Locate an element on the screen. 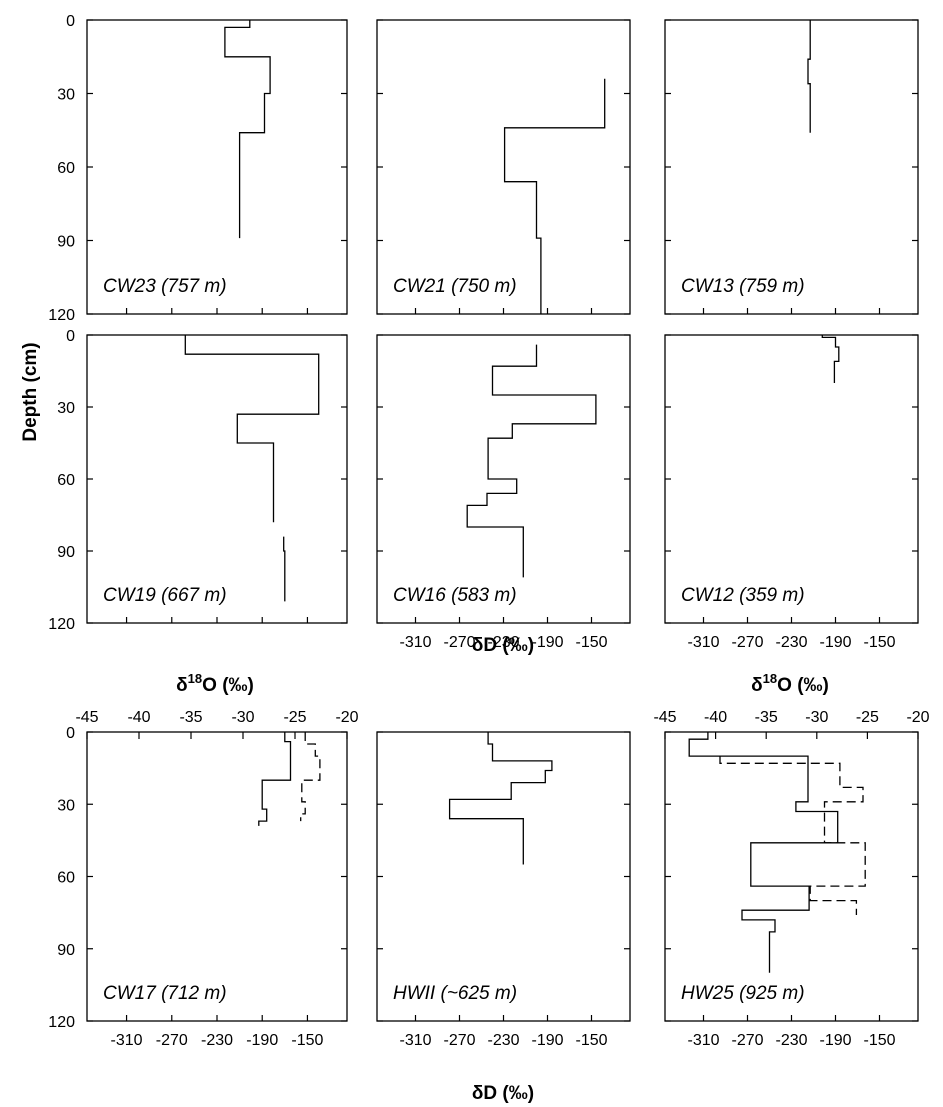  panel-3: CW13 (759 m) is located at coordinates (791, 167).